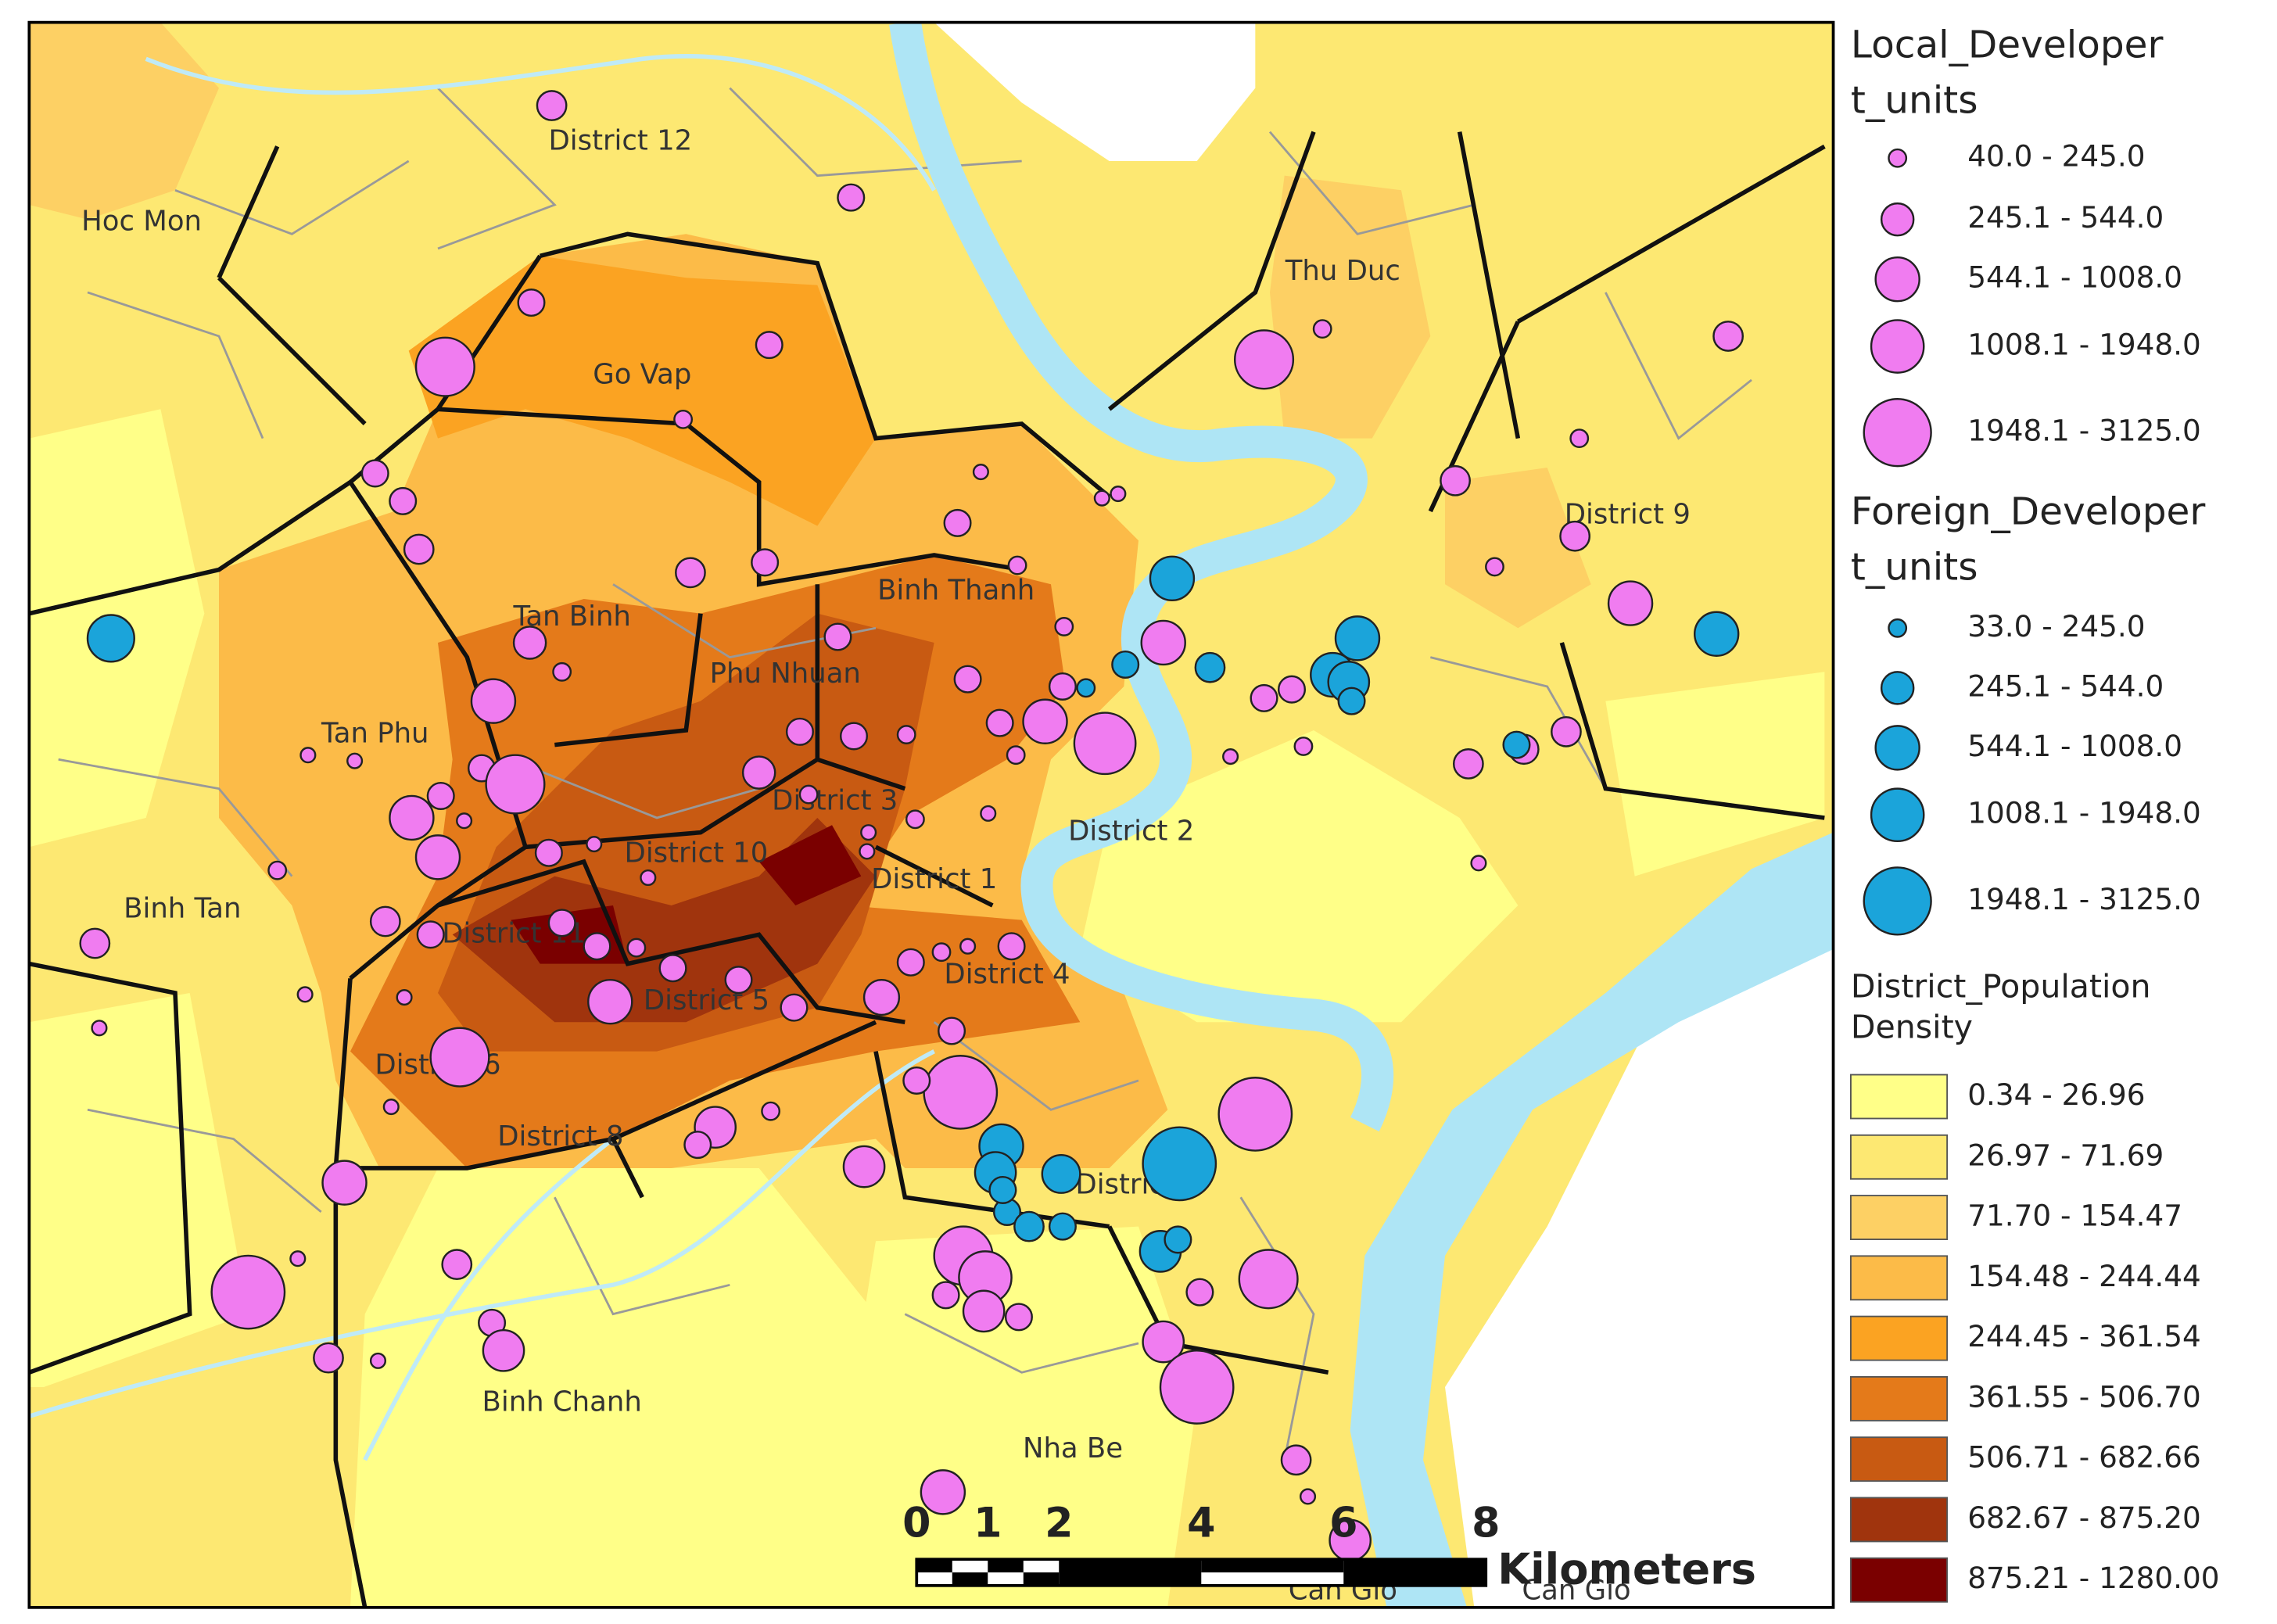  I want to click on scale-tick-label: 6, so click(1343, 1523).